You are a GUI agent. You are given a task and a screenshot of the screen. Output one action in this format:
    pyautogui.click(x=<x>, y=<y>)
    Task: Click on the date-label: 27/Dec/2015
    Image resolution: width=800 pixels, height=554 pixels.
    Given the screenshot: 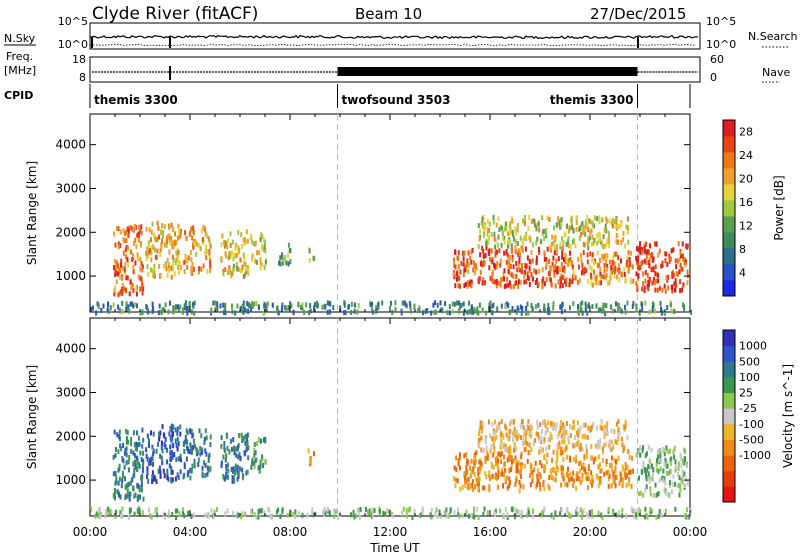 What is the action you would take?
    pyautogui.click(x=638, y=14)
    